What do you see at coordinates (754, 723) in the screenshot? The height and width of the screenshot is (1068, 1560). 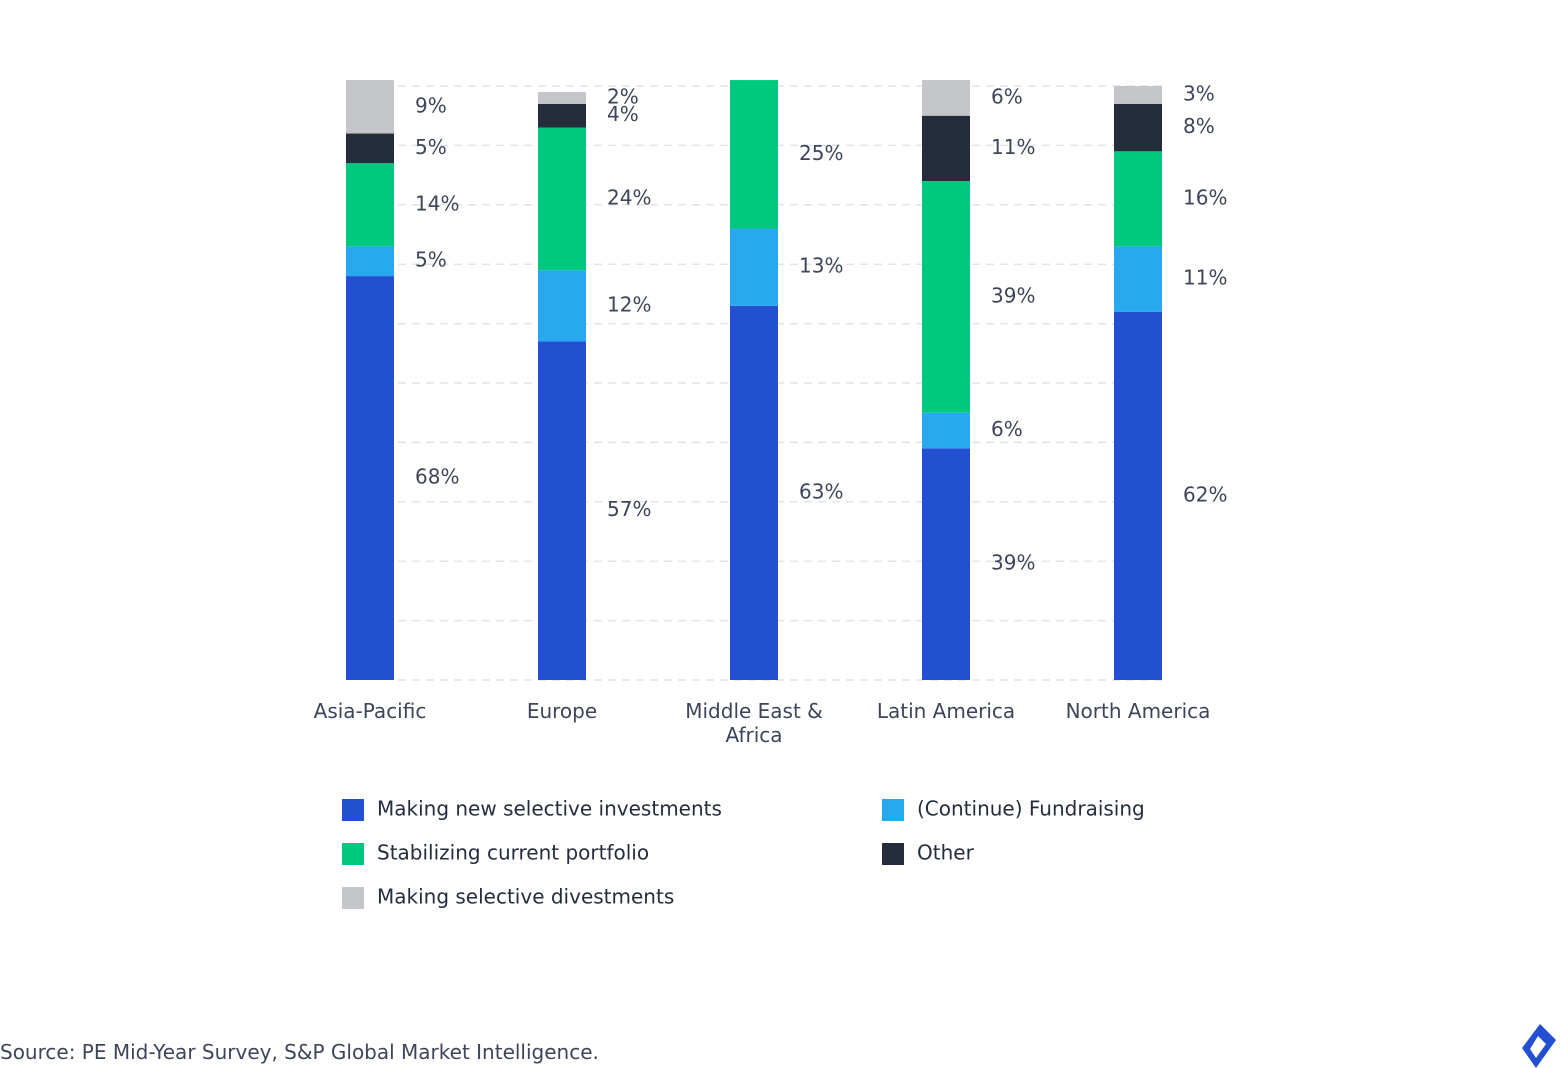 I see `x-tick-label: Middle East & Africa` at bounding box center [754, 723].